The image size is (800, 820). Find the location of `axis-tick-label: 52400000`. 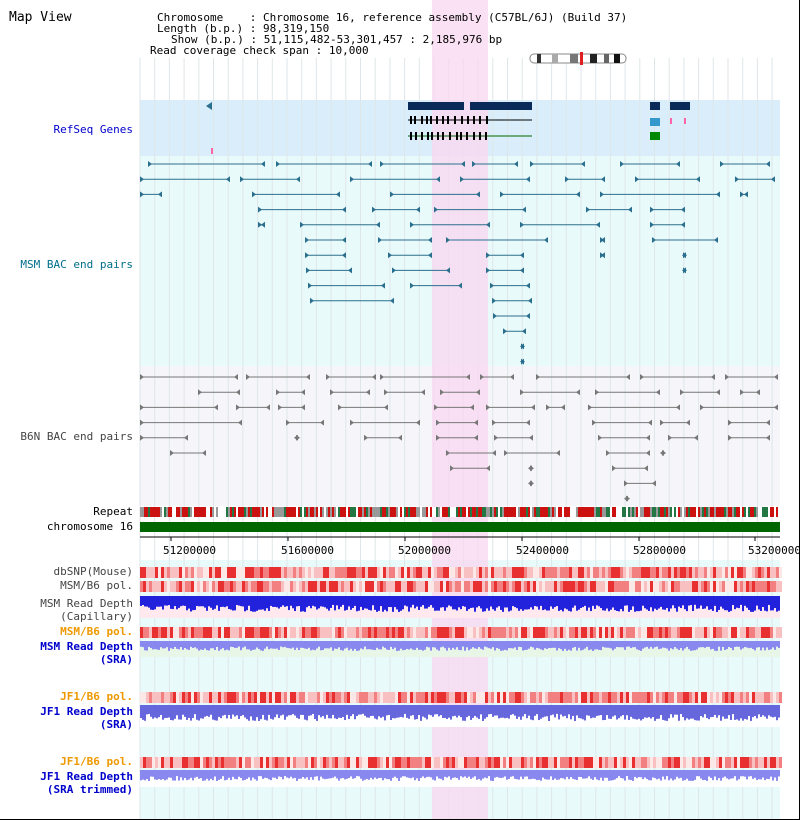

axis-tick-label: 52400000 is located at coordinates (542, 550).